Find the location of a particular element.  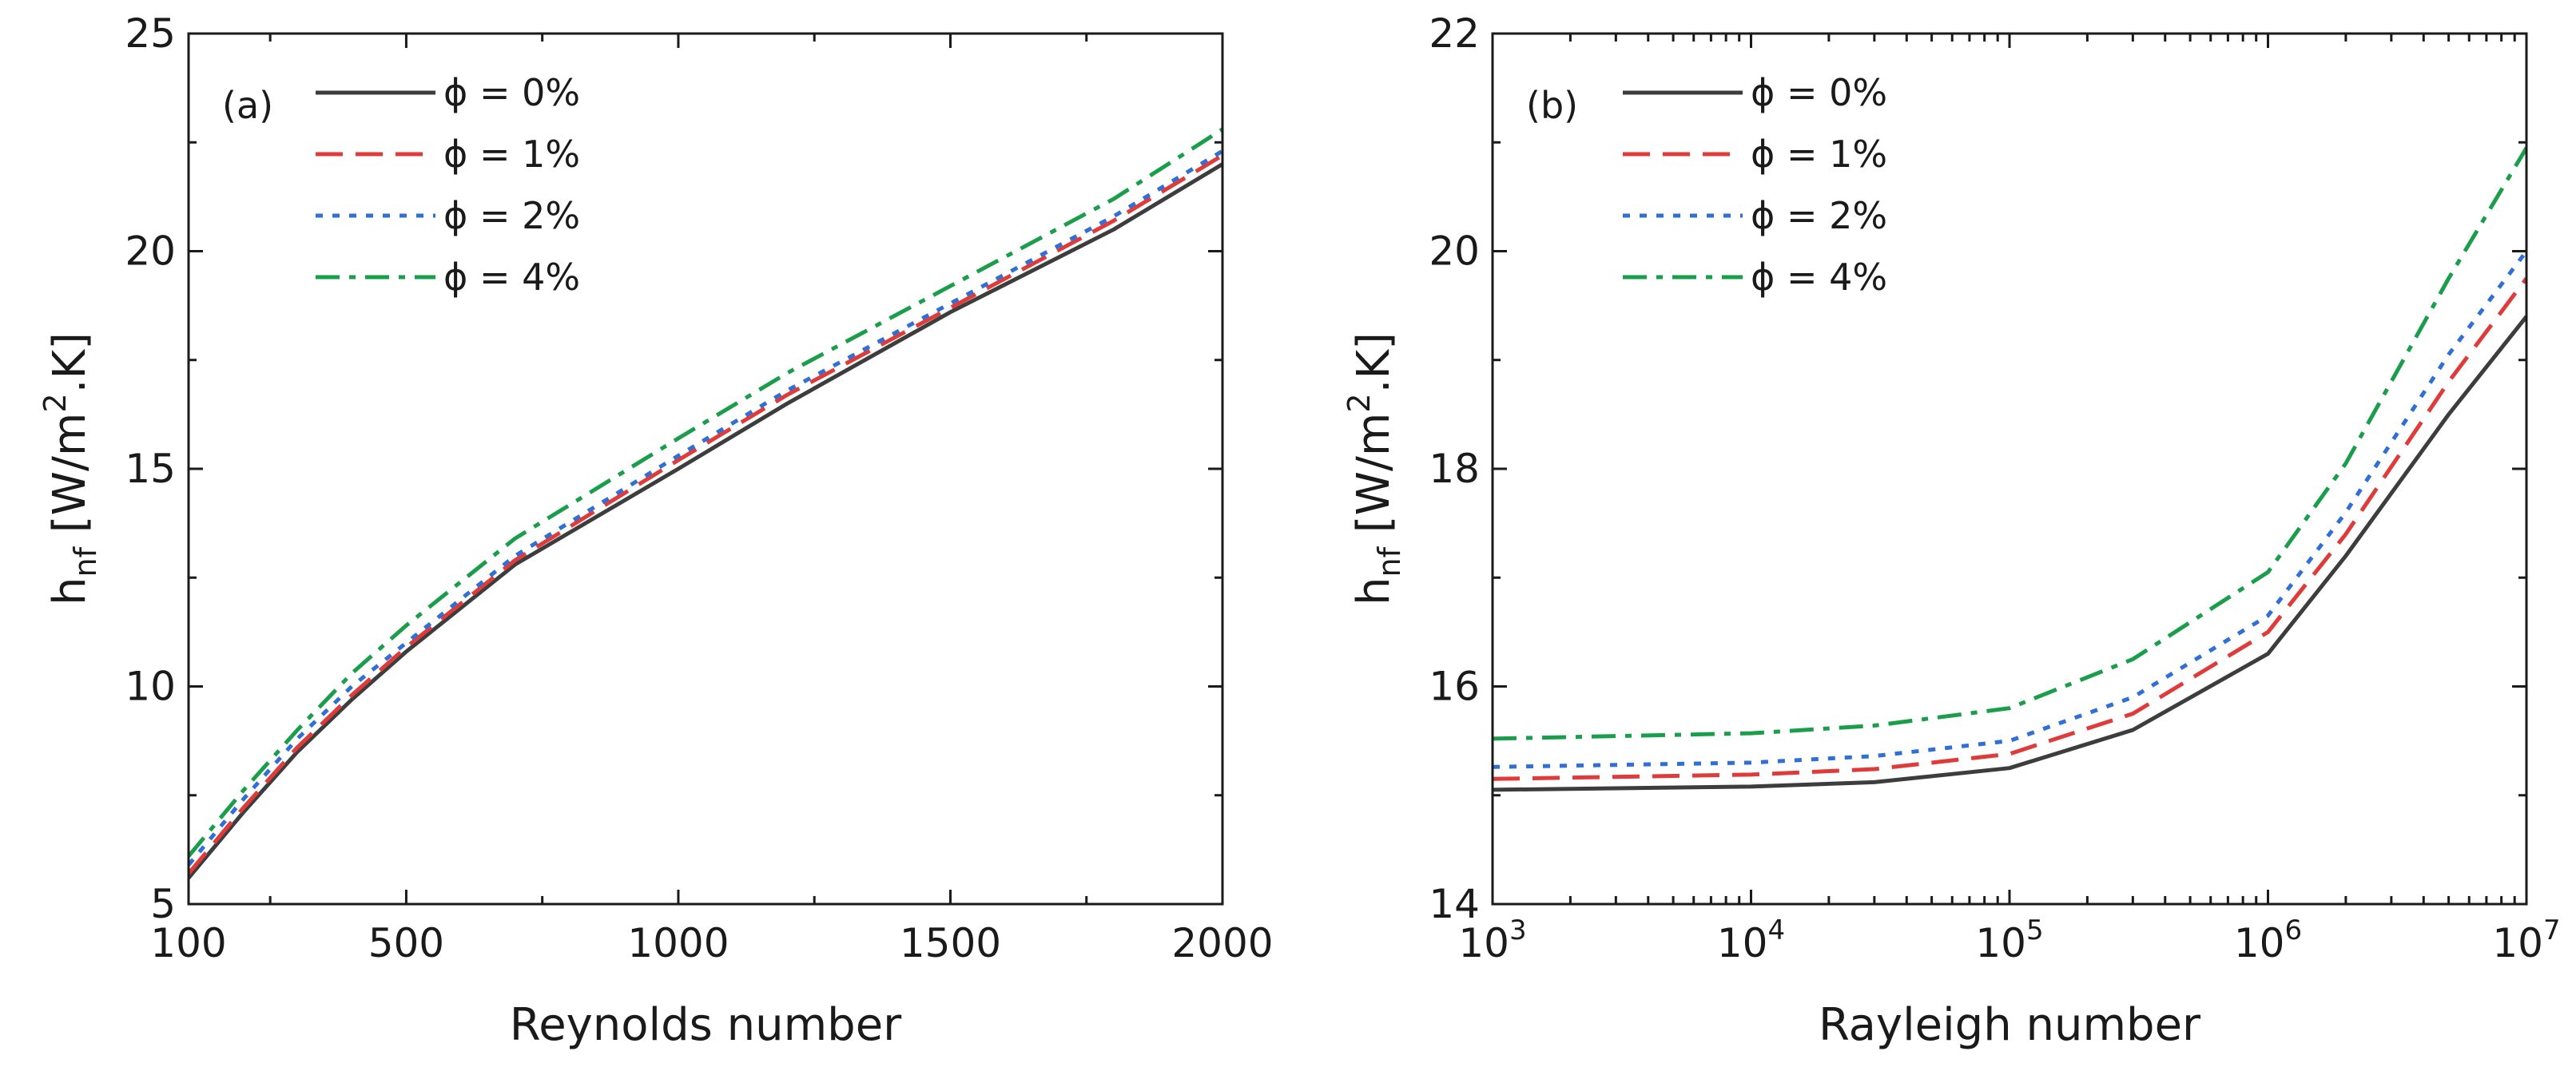

x-tick-label: 1000 is located at coordinates (678, 943).